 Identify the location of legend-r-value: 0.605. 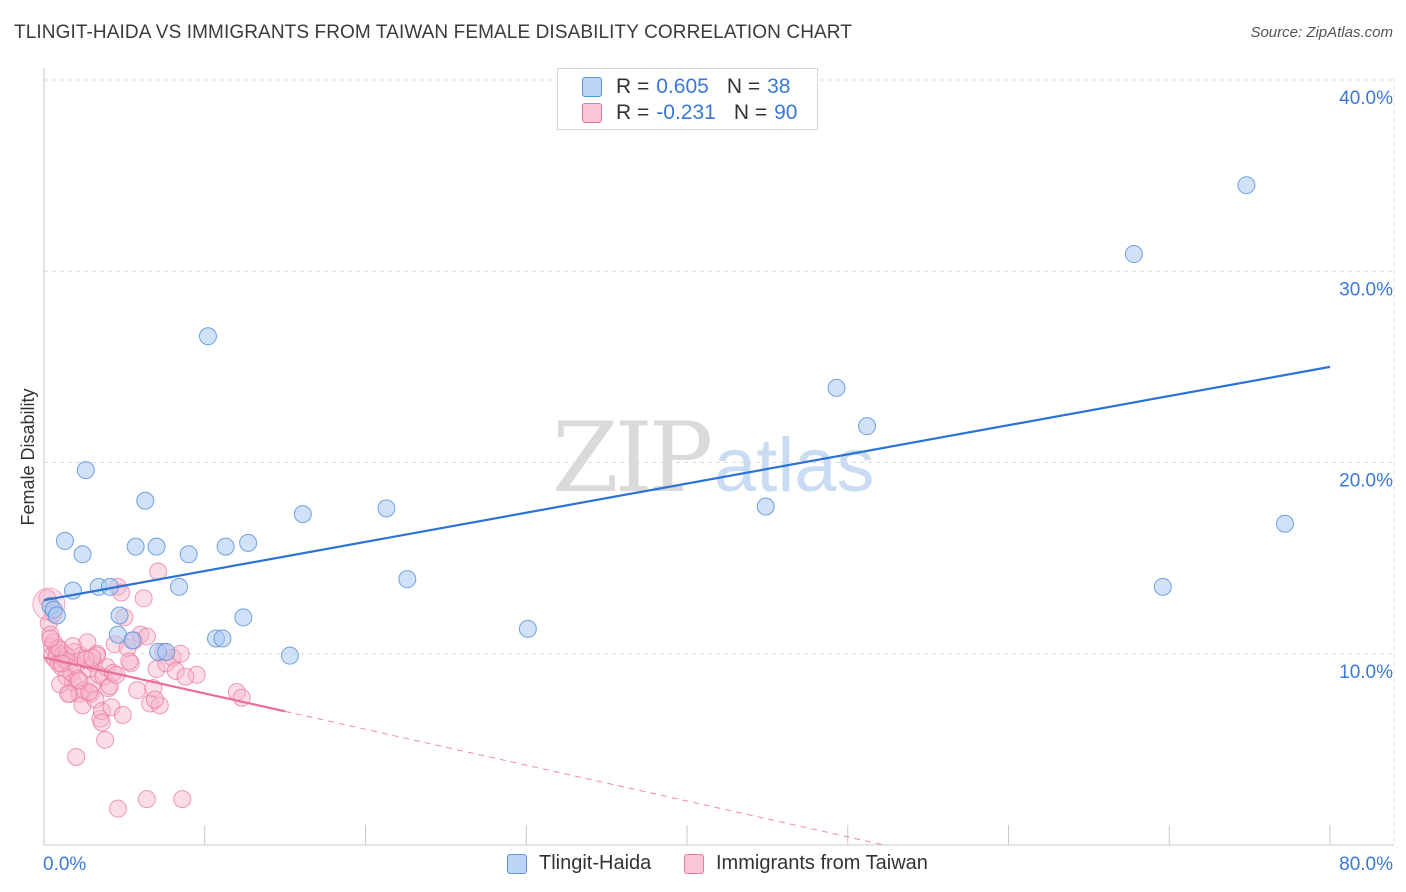
(682, 86).